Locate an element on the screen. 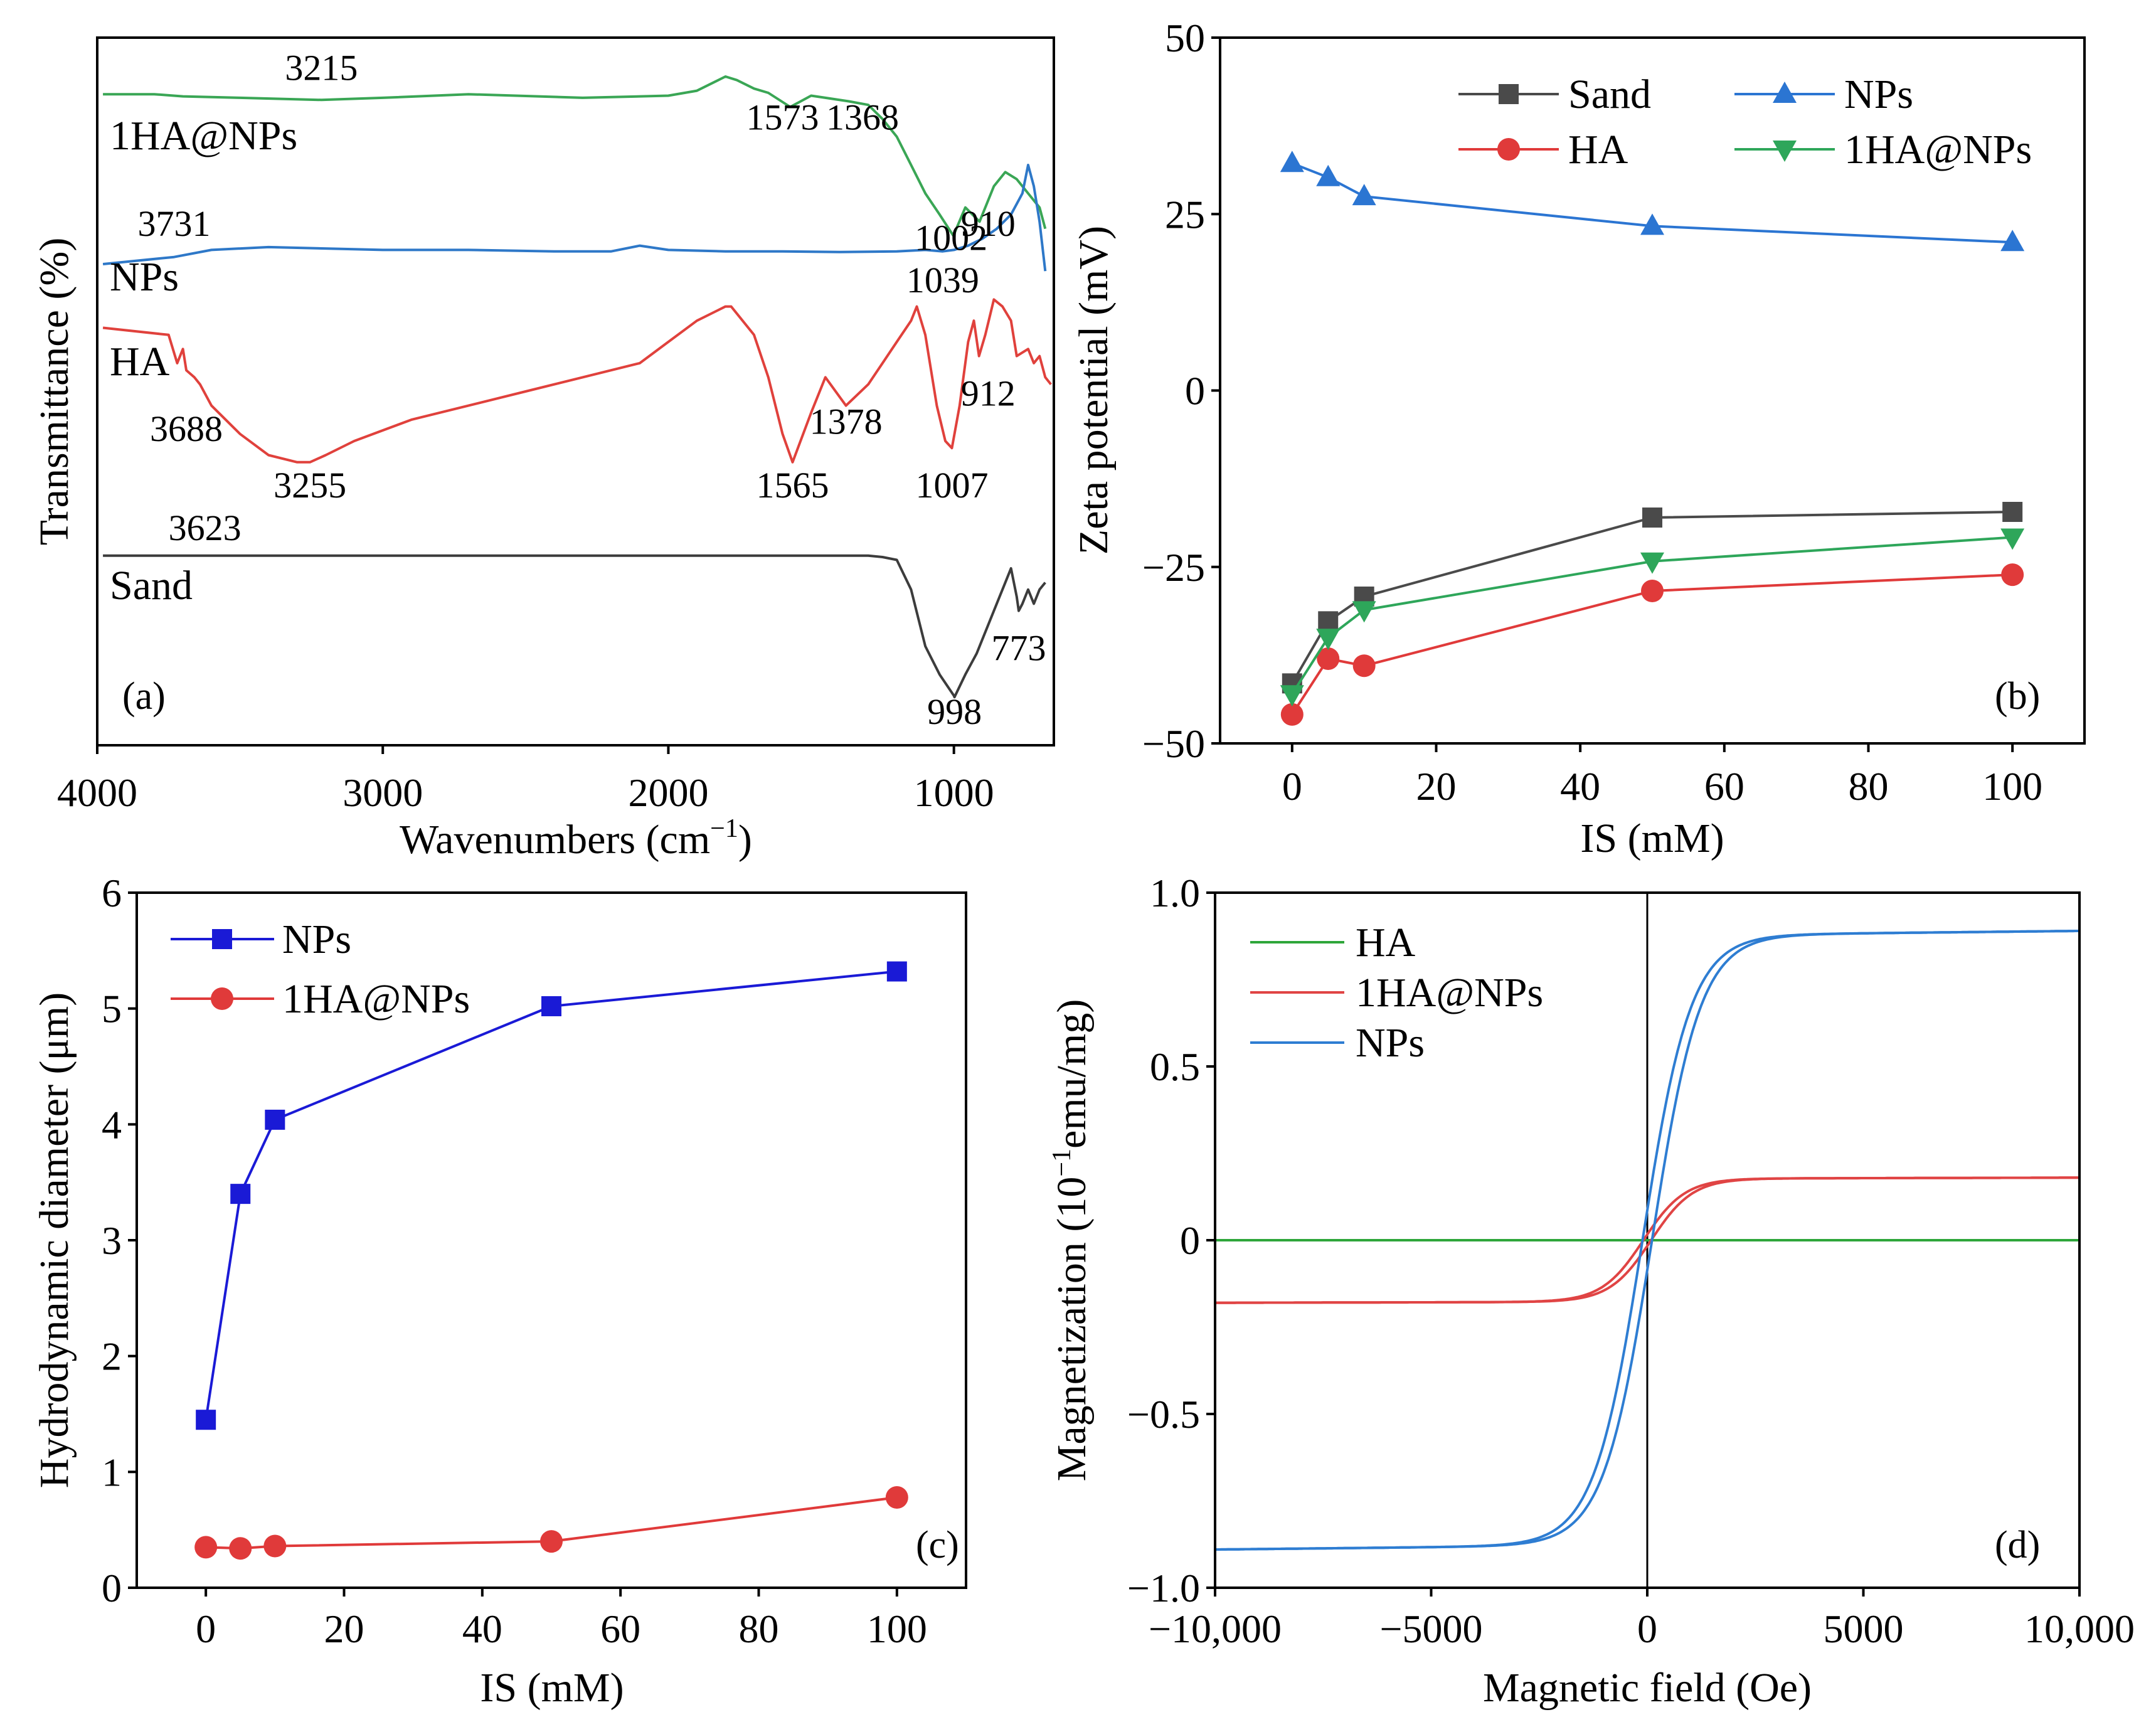 Image resolution: width=2156 pixels, height=1722 pixels. panel-c-ytick-label: 0 is located at coordinates (112, 1588).